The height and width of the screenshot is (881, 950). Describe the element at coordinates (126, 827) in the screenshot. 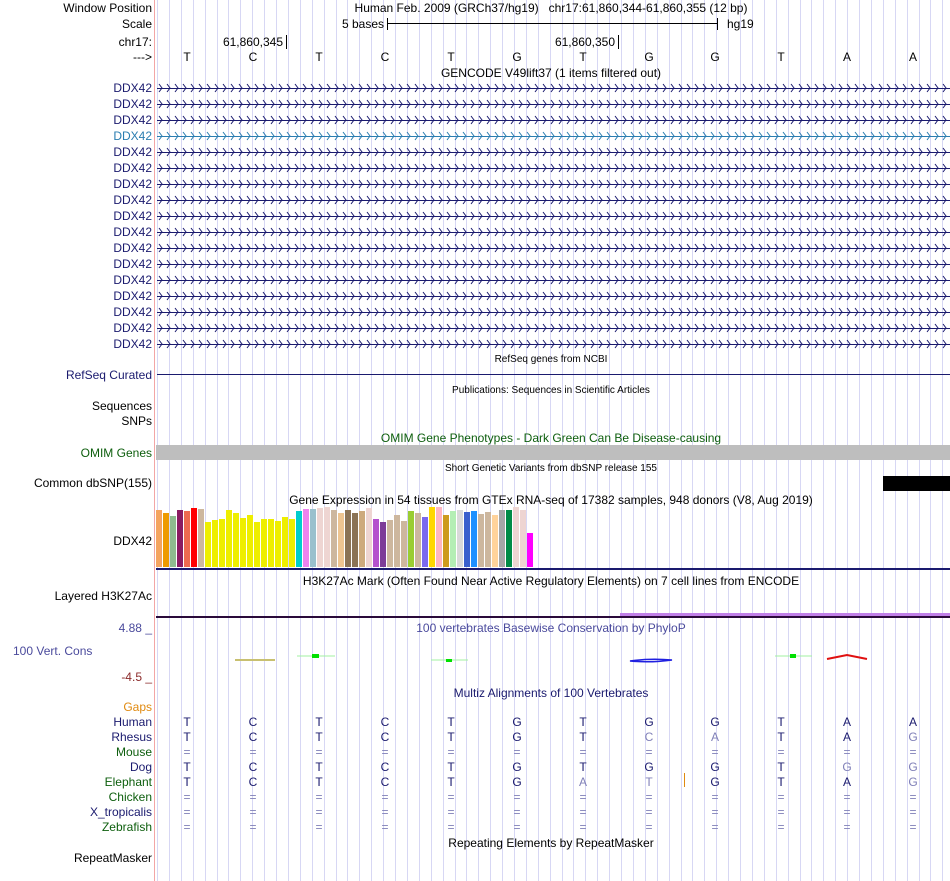

I see `multiz-species-label: Zebrafish` at that location.